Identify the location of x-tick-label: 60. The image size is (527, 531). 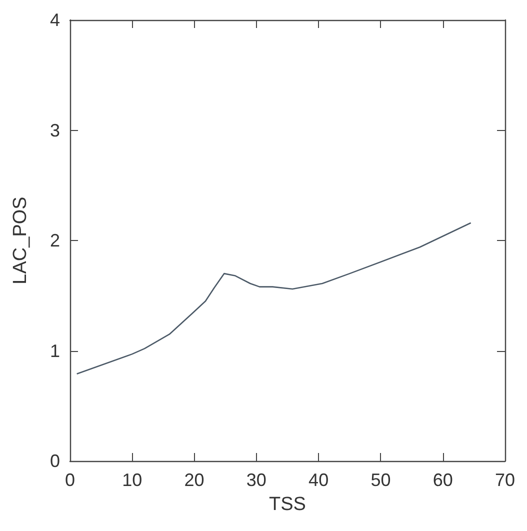
(442, 480).